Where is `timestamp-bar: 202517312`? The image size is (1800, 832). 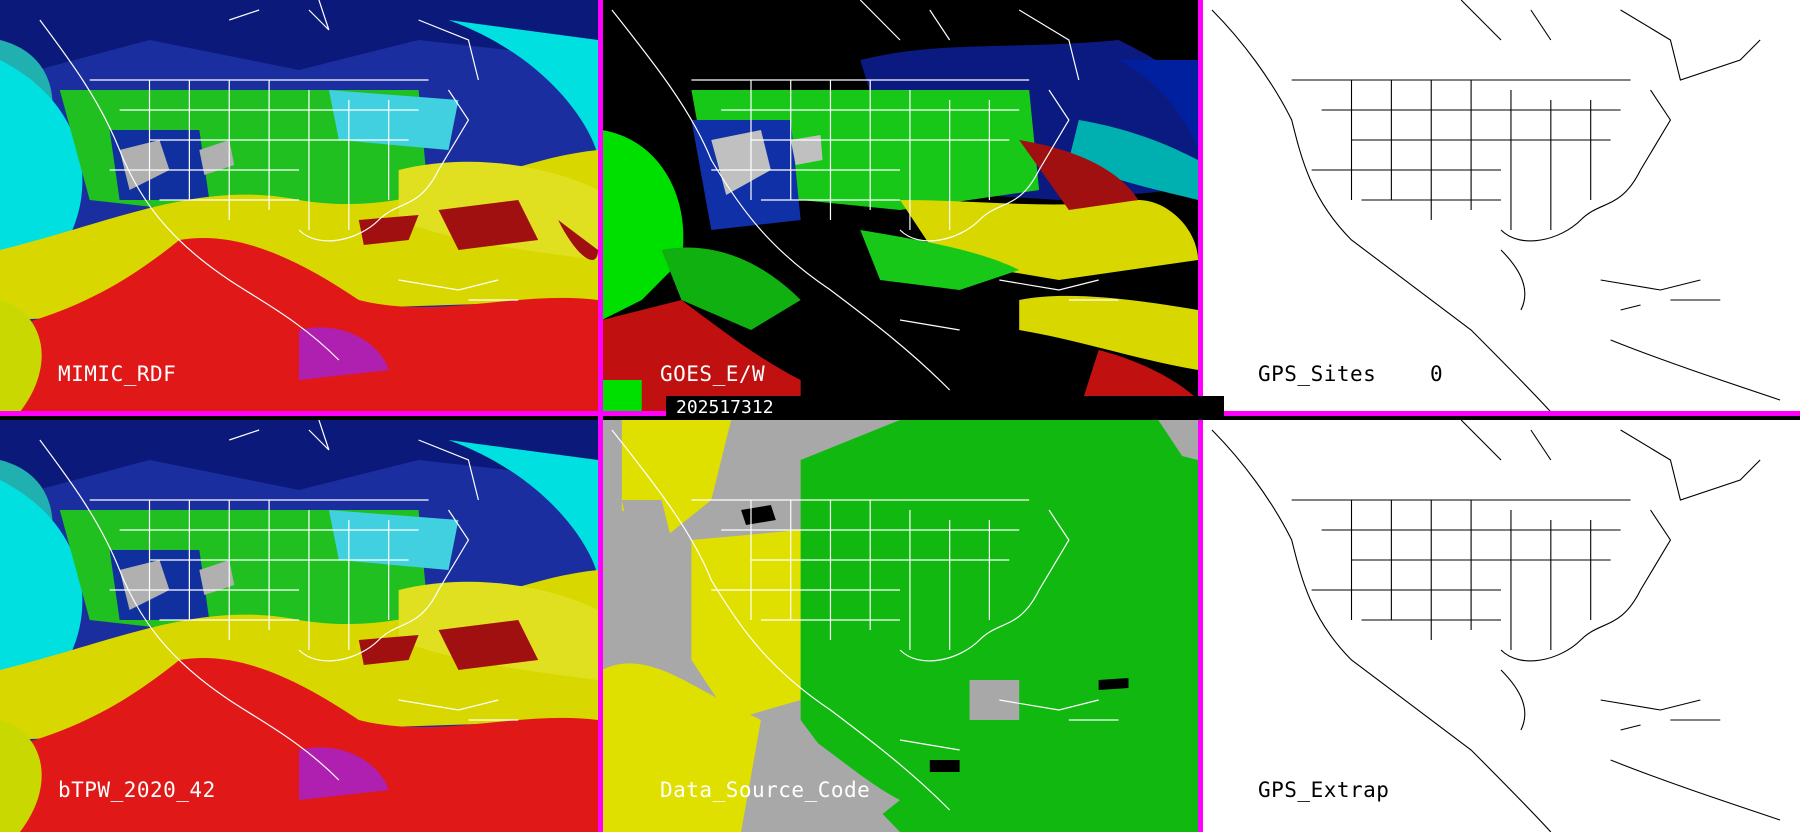 timestamp-bar: 202517312 is located at coordinates (945, 408).